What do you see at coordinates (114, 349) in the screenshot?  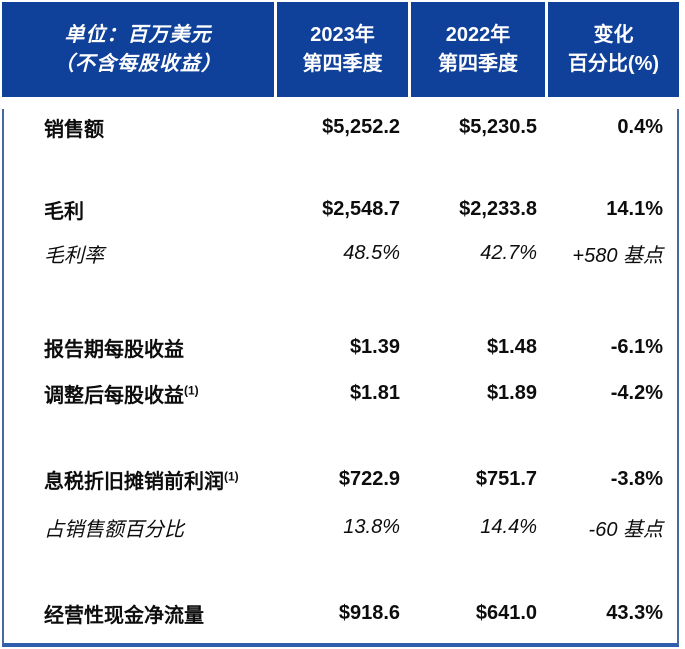 I see `row-label-text: 报告期每股收益` at bounding box center [114, 349].